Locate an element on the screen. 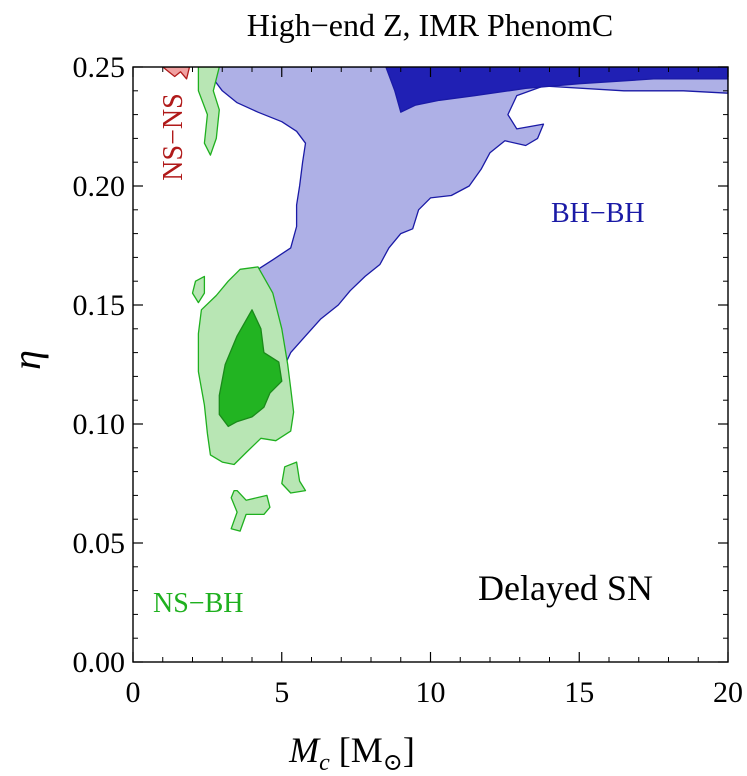 This screenshot has height=776, width=747. annotation-ns-bh: NS−BH is located at coordinates (198, 603).